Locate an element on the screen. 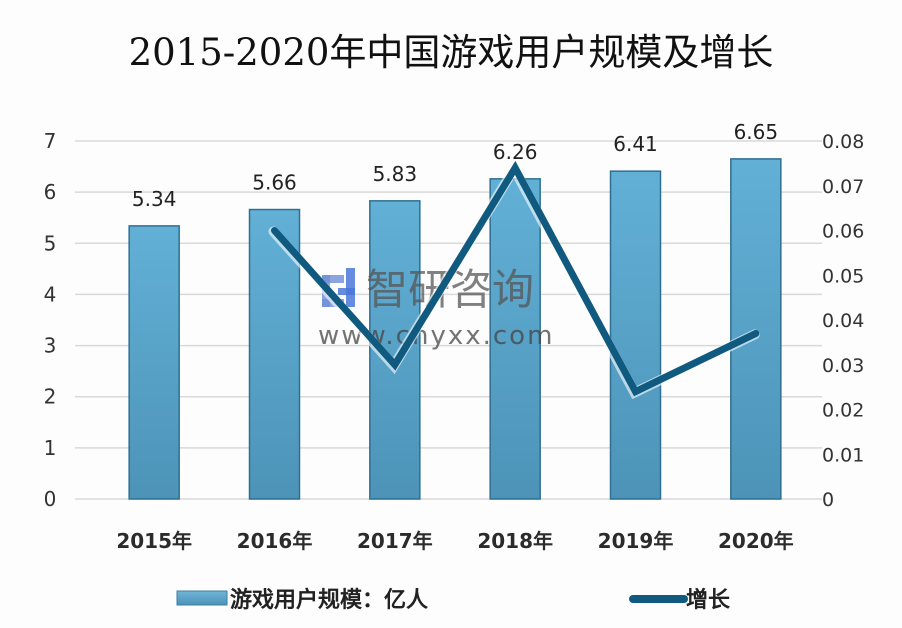 Image resolution: width=902 pixels, height=628 pixels. bar-value-label: 5.66 is located at coordinates (274, 183).